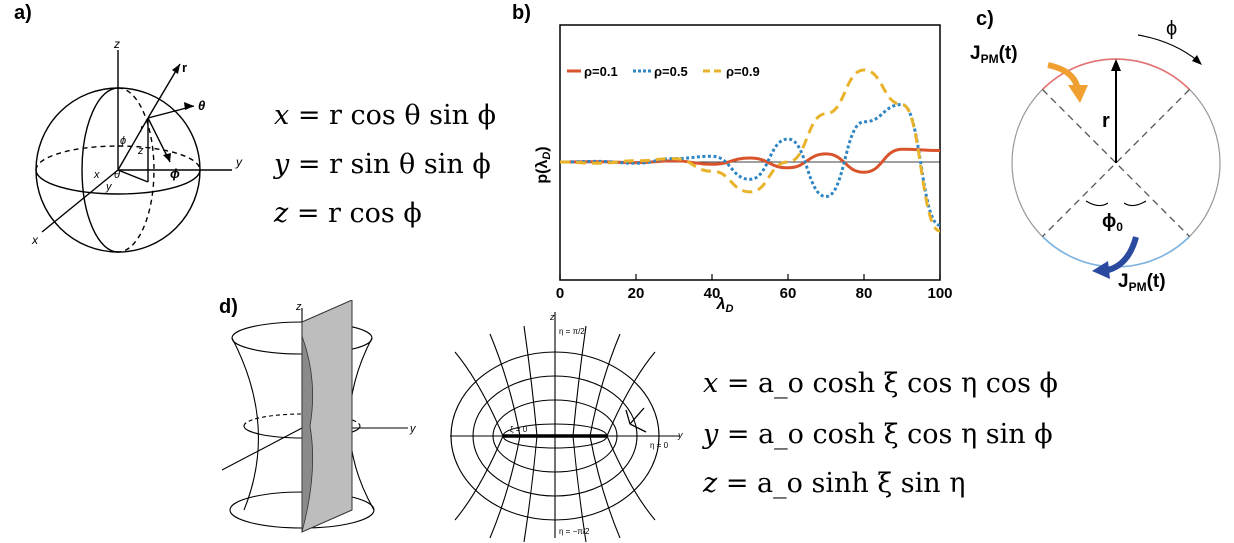 Image resolution: width=1234 pixels, height=543 pixels. Describe the element at coordinates (1116, 65) in the screenshot. I see `radius-arrowhead` at that location.